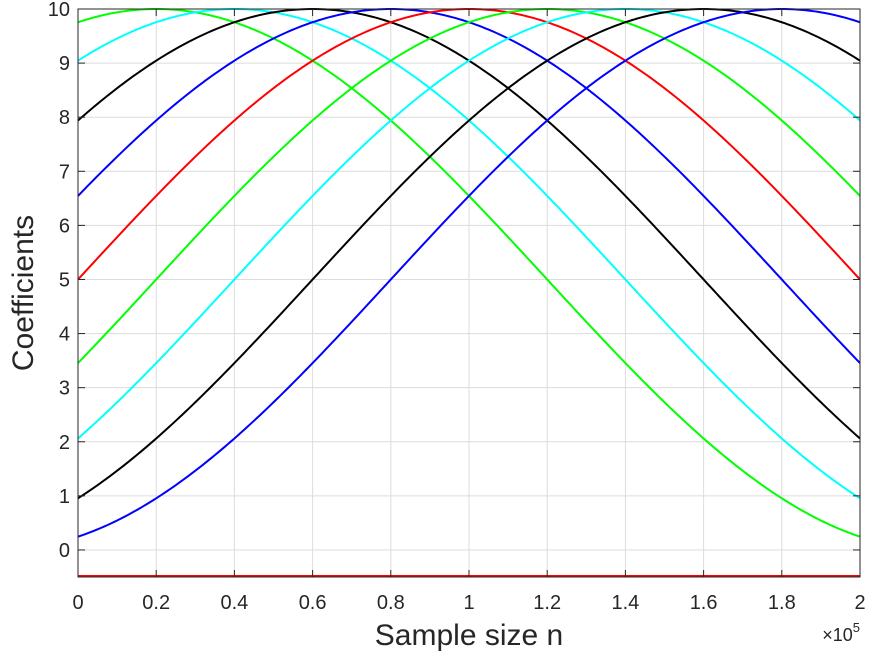  Describe the element at coordinates (64, 551) in the screenshot. I see `y-tick-label: 0` at that location.